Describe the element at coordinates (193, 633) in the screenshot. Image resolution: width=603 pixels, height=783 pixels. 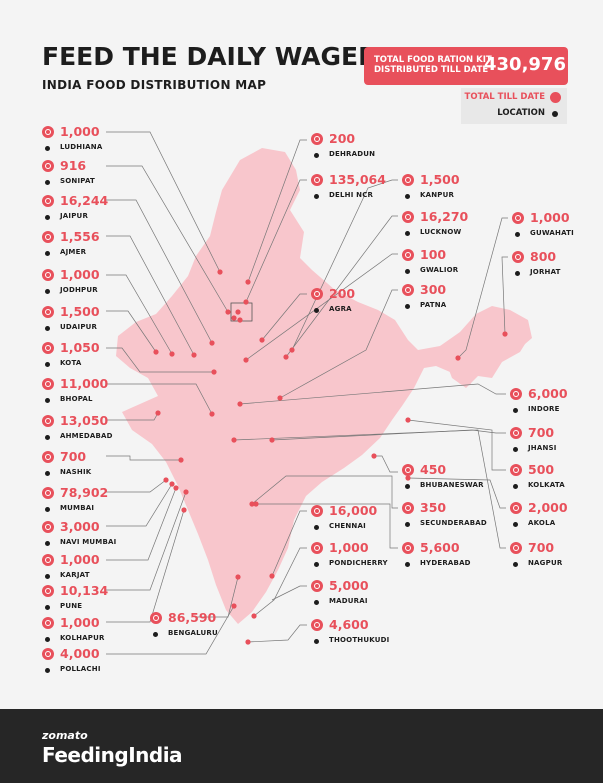
I see `name-bengaluru: BENGALURU` at that location.